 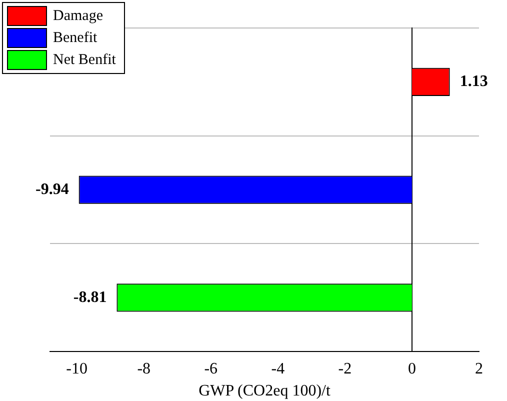 I want to click on x-tick-label: -6, so click(x=211, y=369).